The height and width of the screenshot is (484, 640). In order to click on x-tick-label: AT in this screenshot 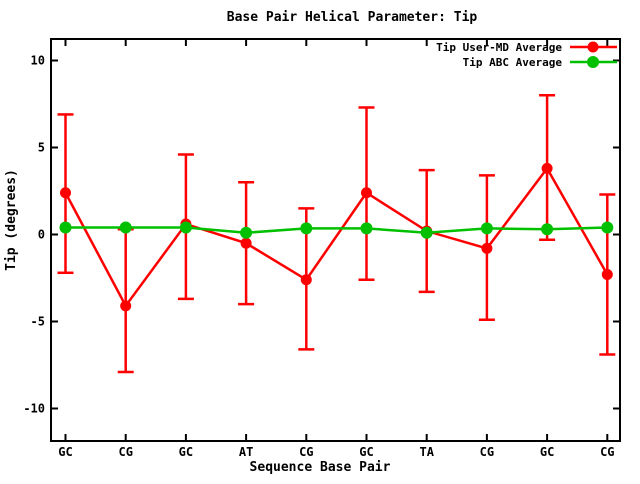, I will do `click(246, 452)`.